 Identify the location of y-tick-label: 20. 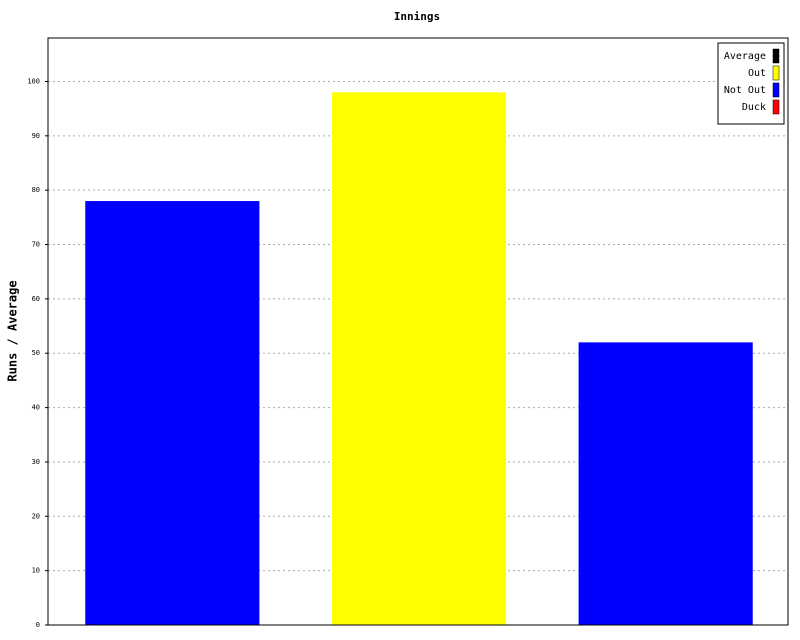
(36, 516).